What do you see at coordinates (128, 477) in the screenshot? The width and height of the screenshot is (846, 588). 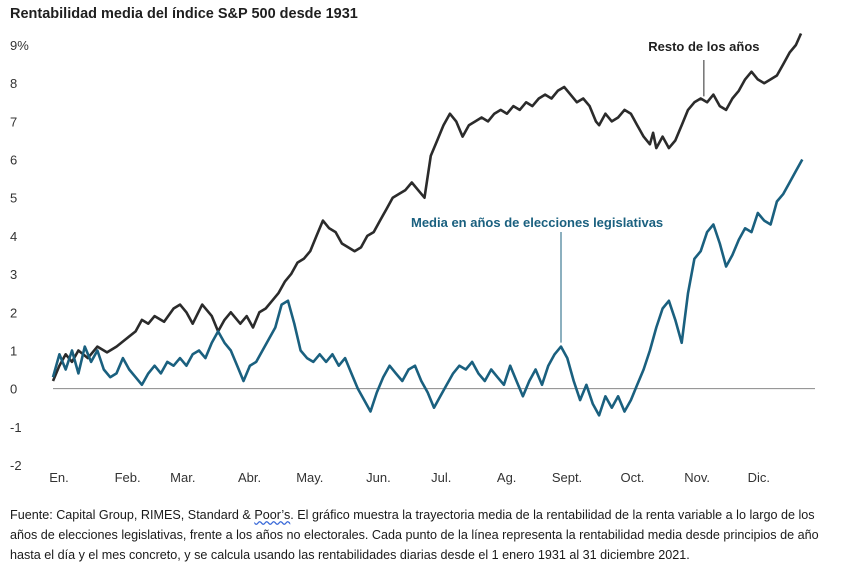 I see `x-tick-label: Feb.` at bounding box center [128, 477].